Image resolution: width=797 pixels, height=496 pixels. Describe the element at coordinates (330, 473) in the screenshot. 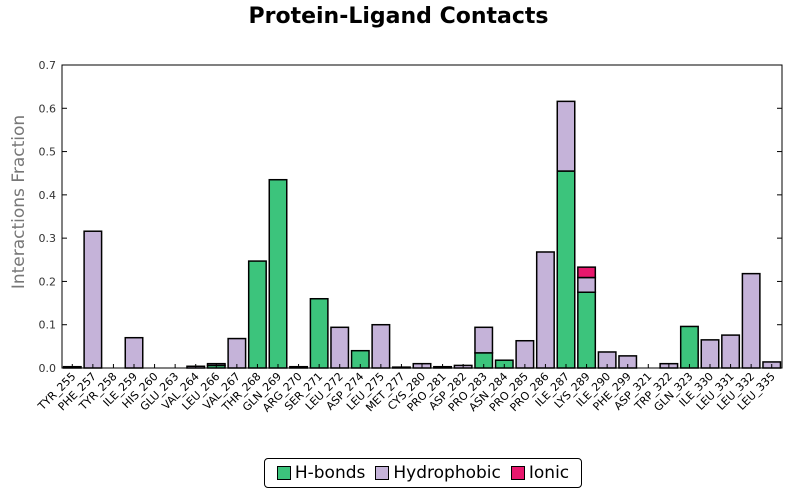

I see `legend-label-hbonds: H-bonds` at that location.